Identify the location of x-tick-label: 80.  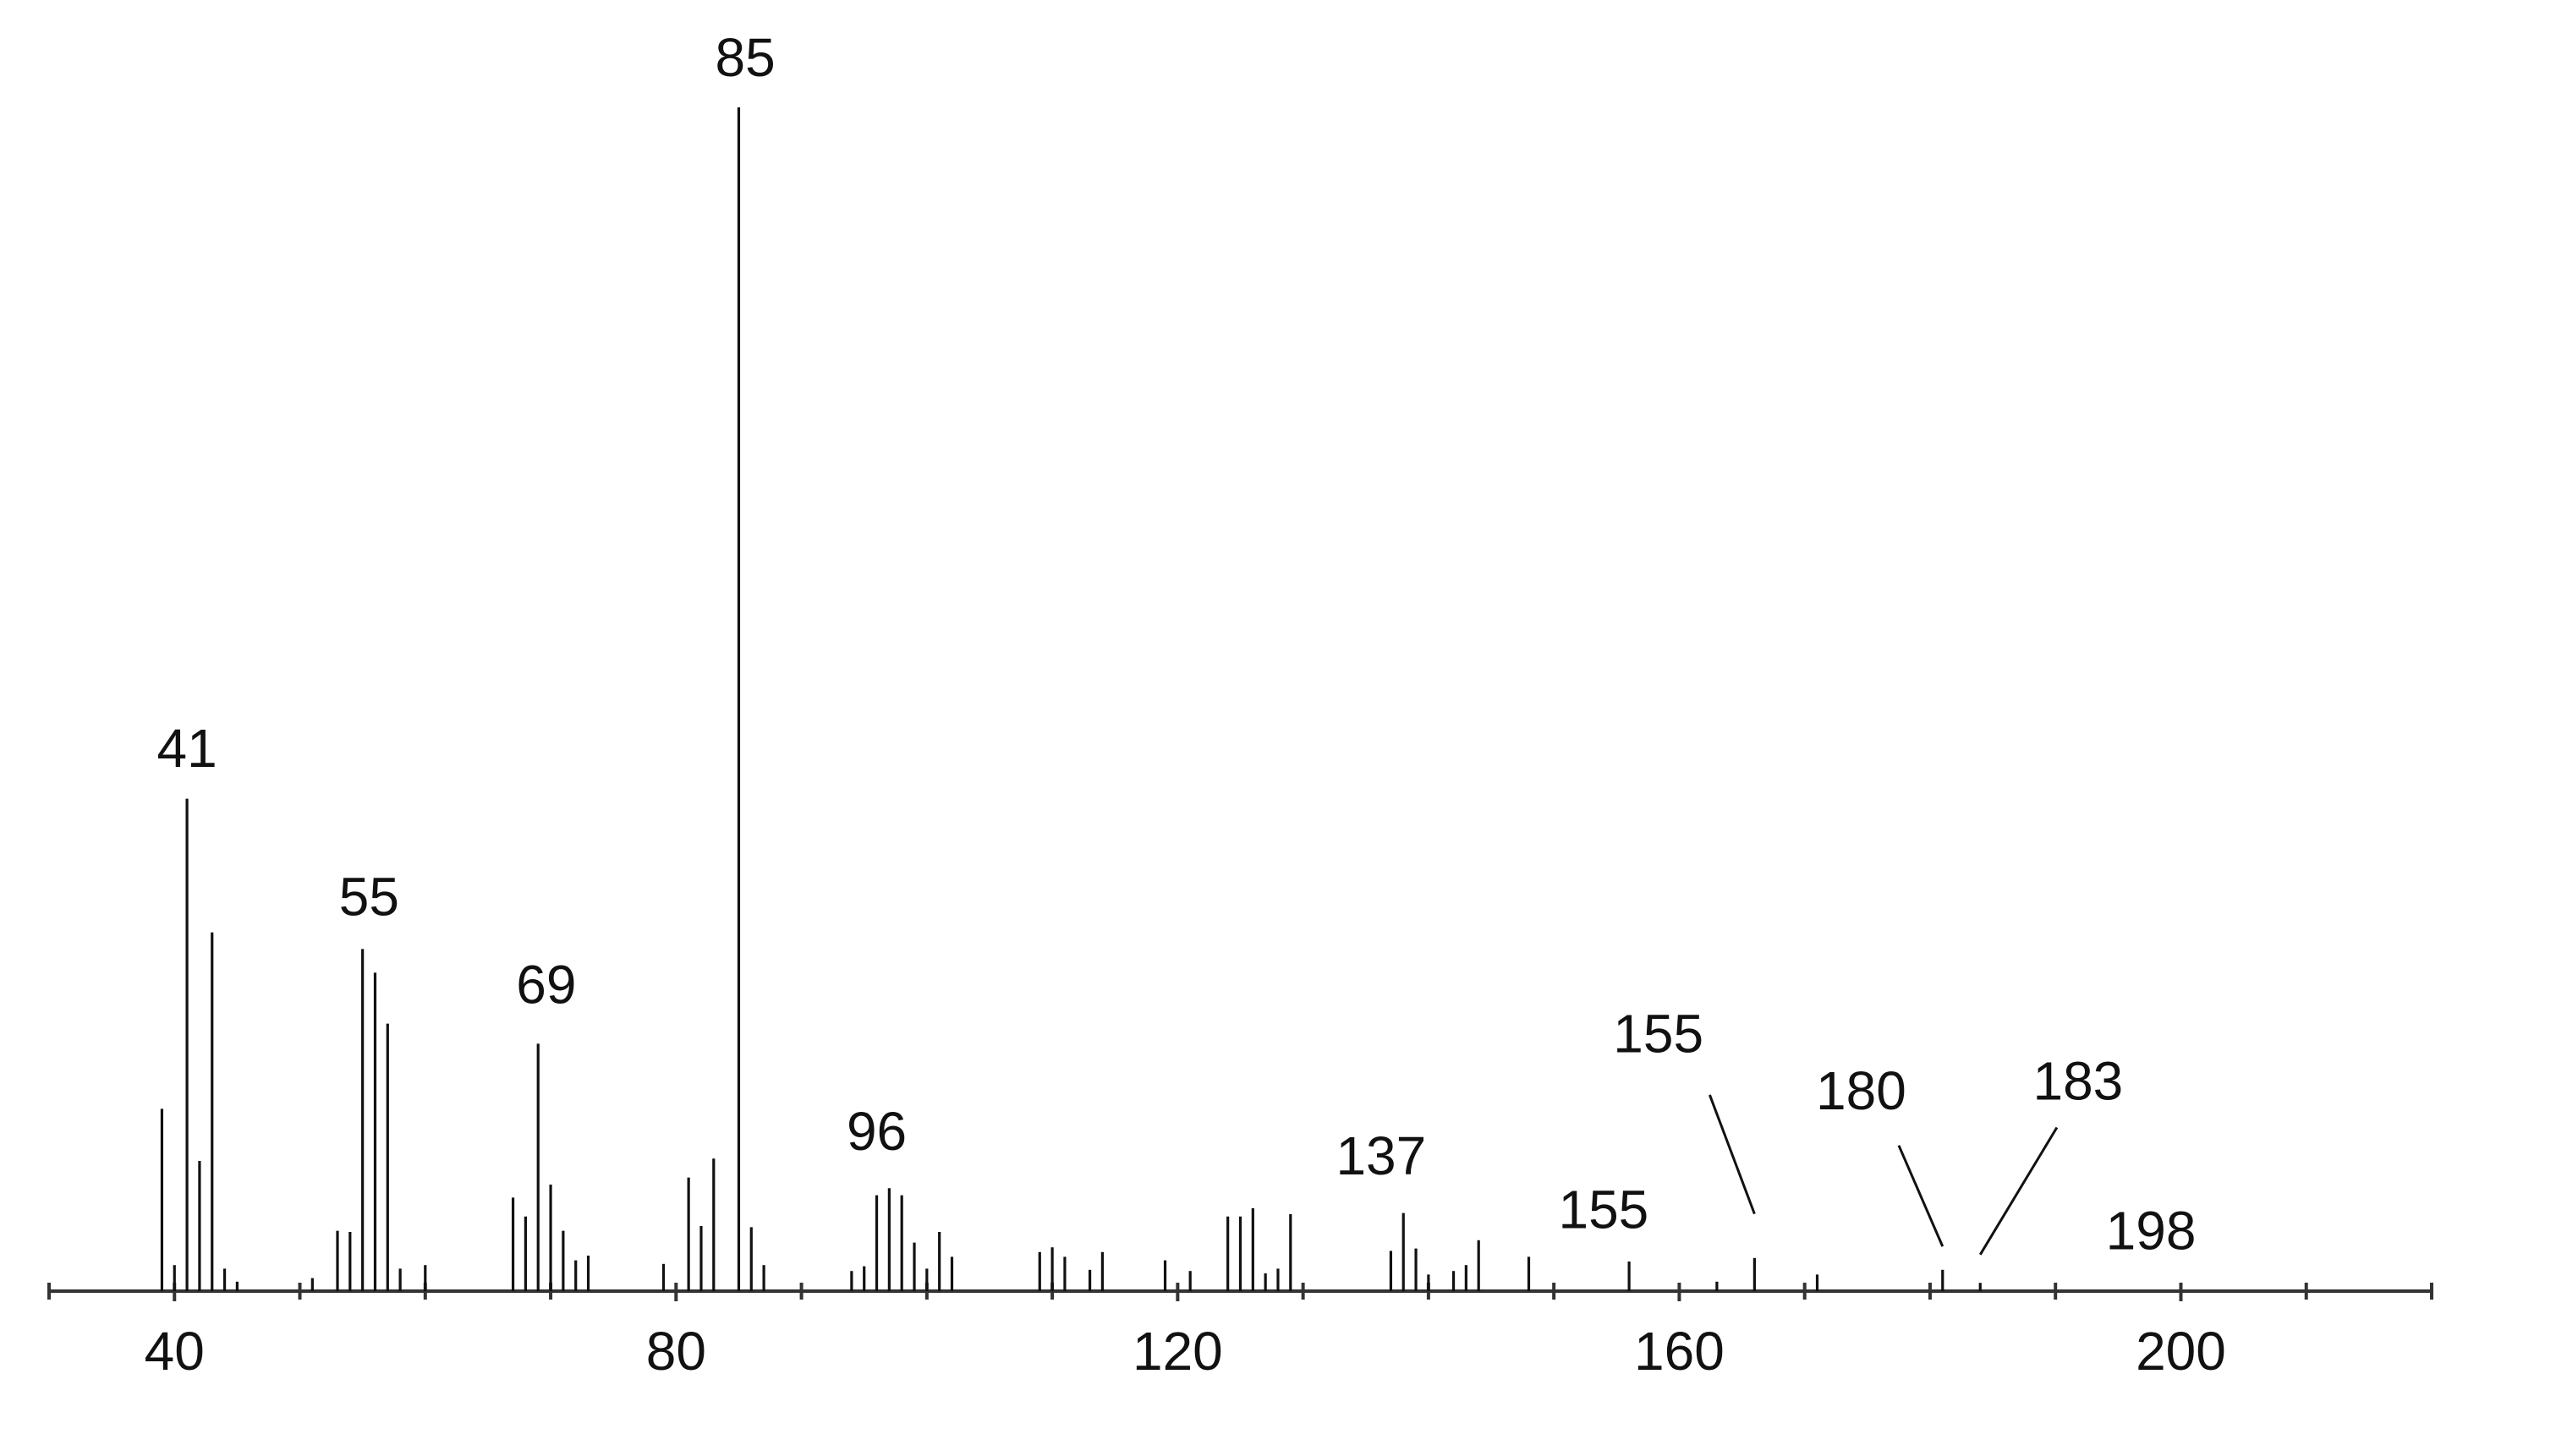
(676, 1351).